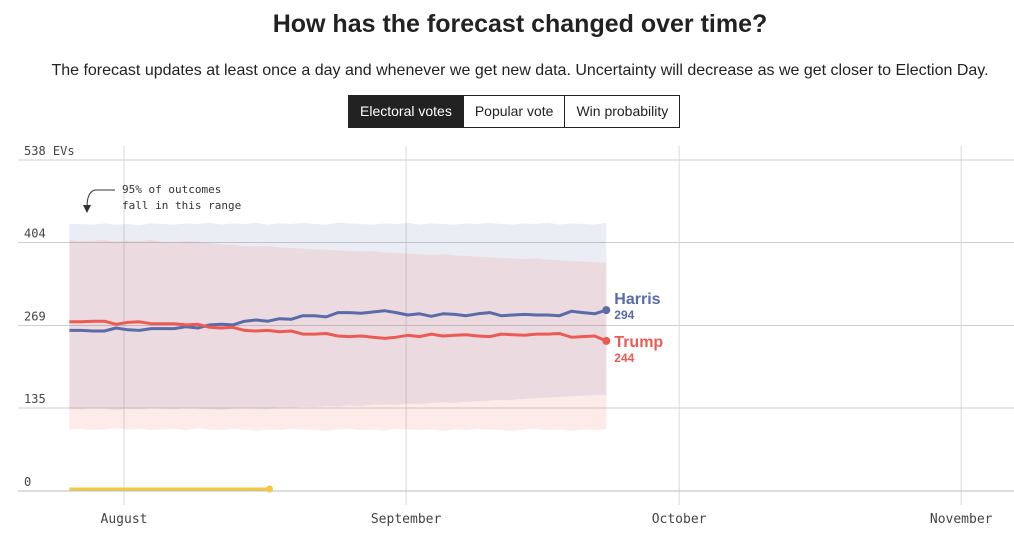 This screenshot has height=539, width=1014. Describe the element at coordinates (624, 358) in the screenshot. I see `value-trump: 244` at that location.